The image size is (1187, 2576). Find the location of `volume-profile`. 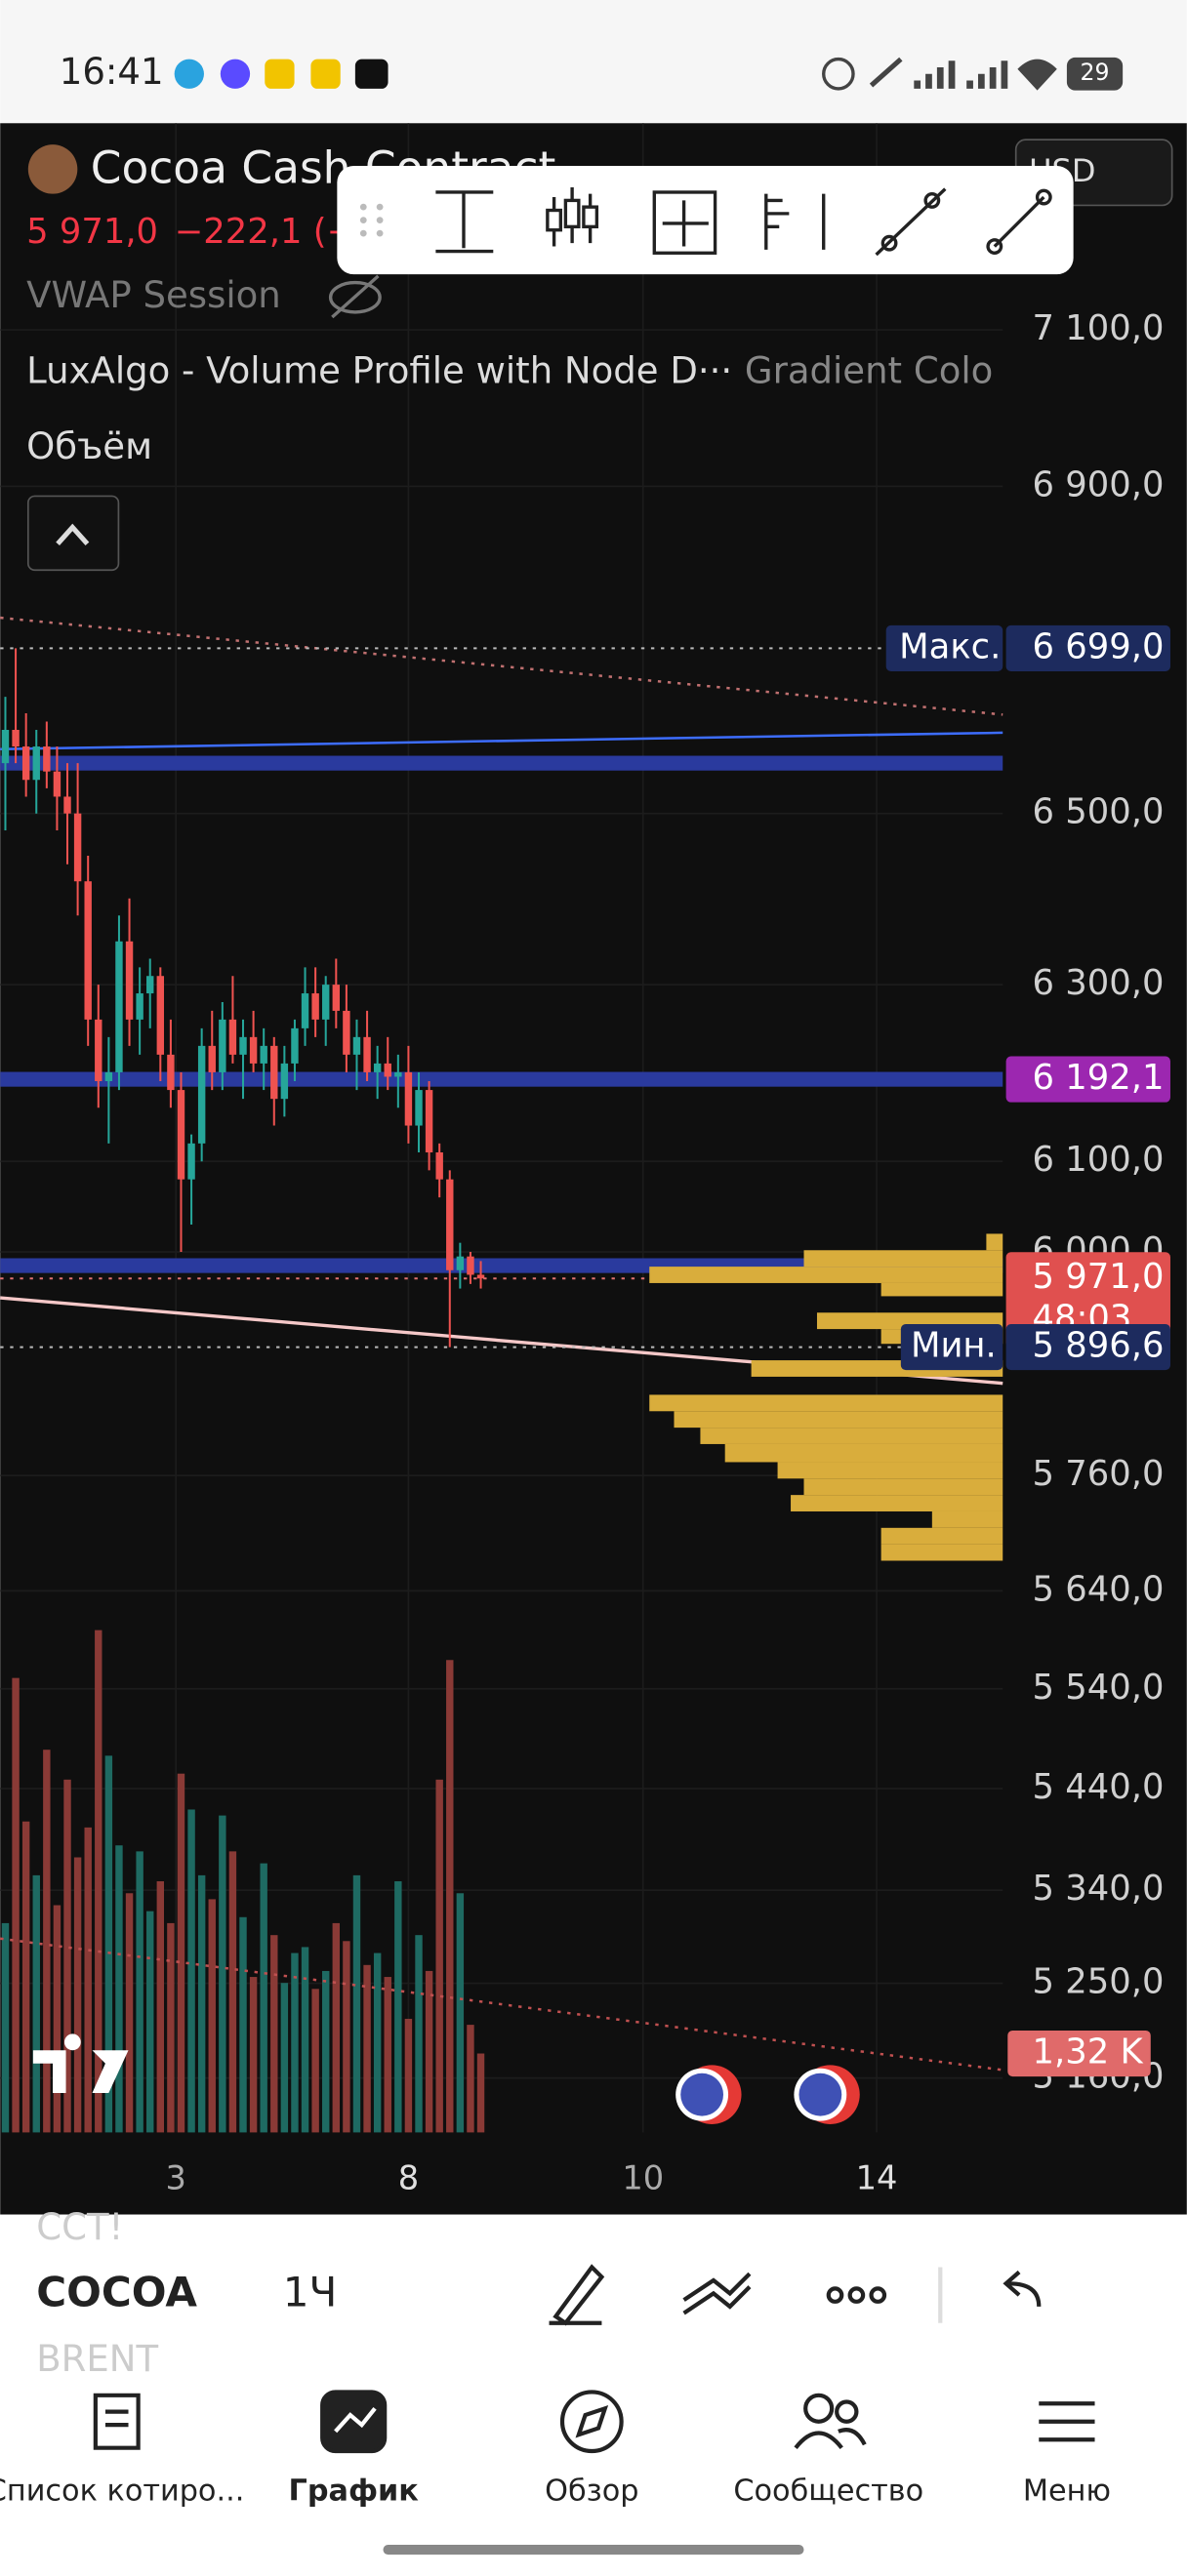

volume-profile is located at coordinates (826, 1397).